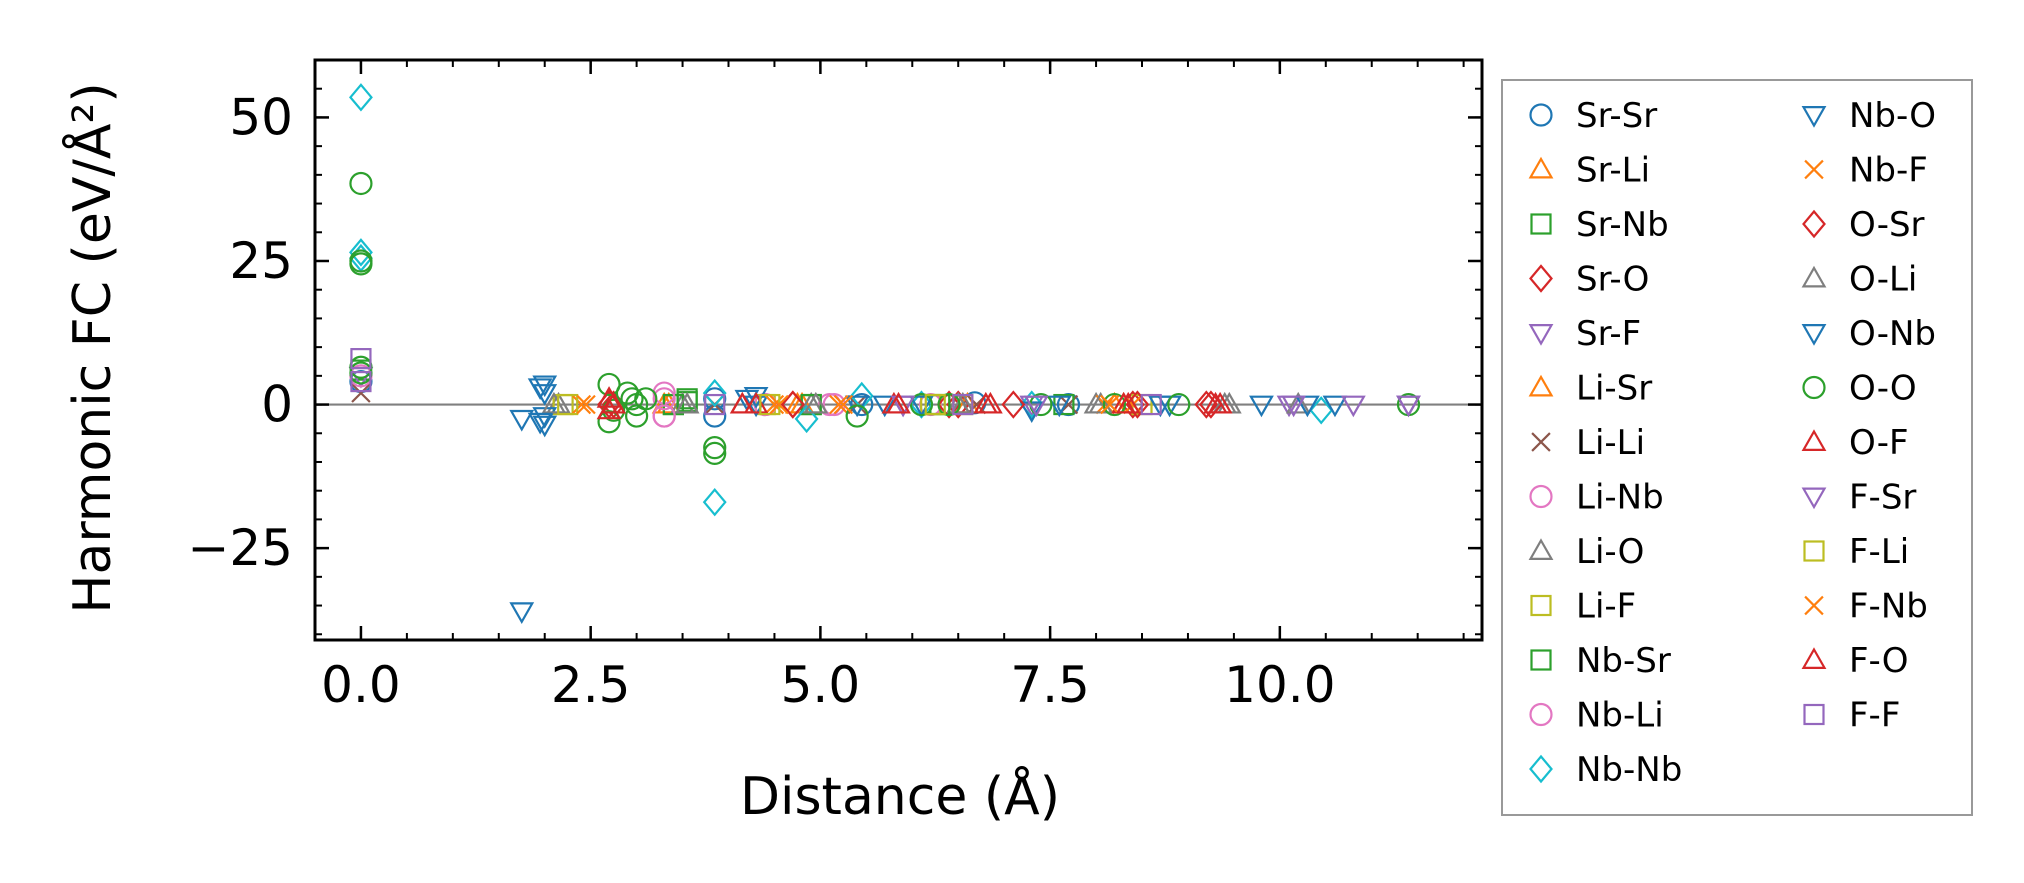 Image resolution: width=2024 pixels, height=883 pixels. I want to click on legend-entry: Li-Sr, so click(1590, 389).